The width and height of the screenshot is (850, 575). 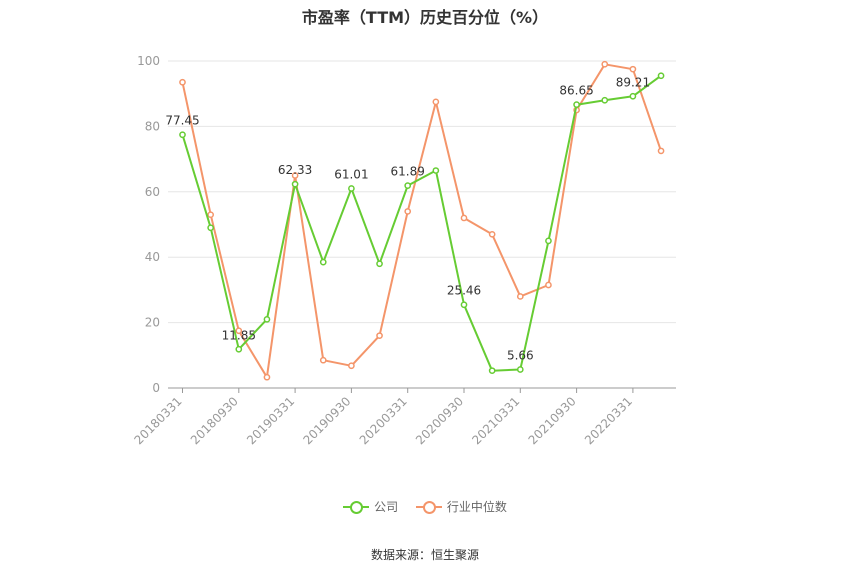 I want to click on y-tick-label: 80, so click(x=152, y=126).